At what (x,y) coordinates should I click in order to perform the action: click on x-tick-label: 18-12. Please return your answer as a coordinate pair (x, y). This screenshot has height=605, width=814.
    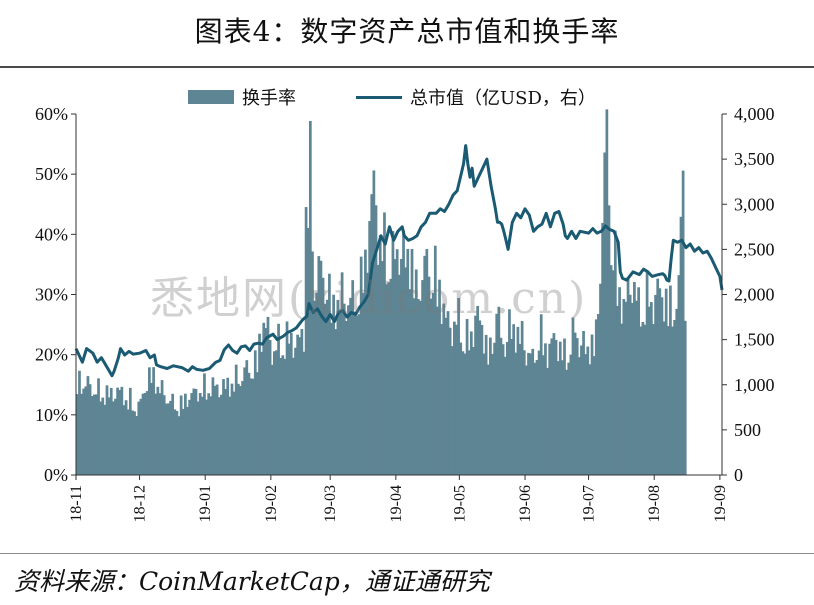
    Looking at the image, I should click on (140, 503).